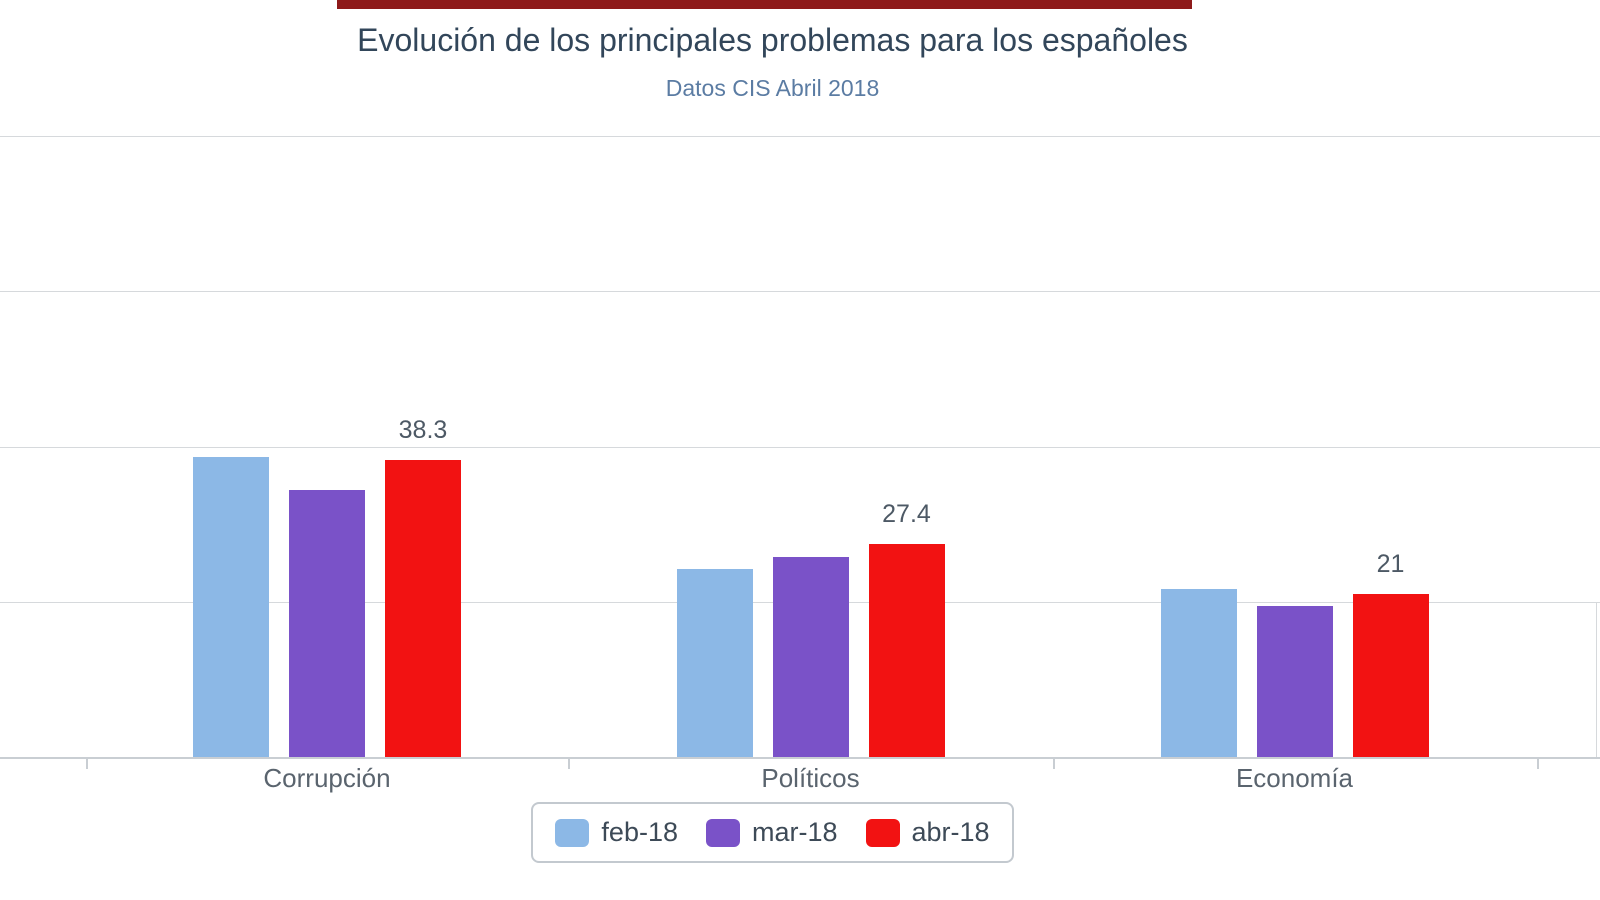 This screenshot has width=1600, height=900. I want to click on cropped-header-strip-fill, so click(764, 4).